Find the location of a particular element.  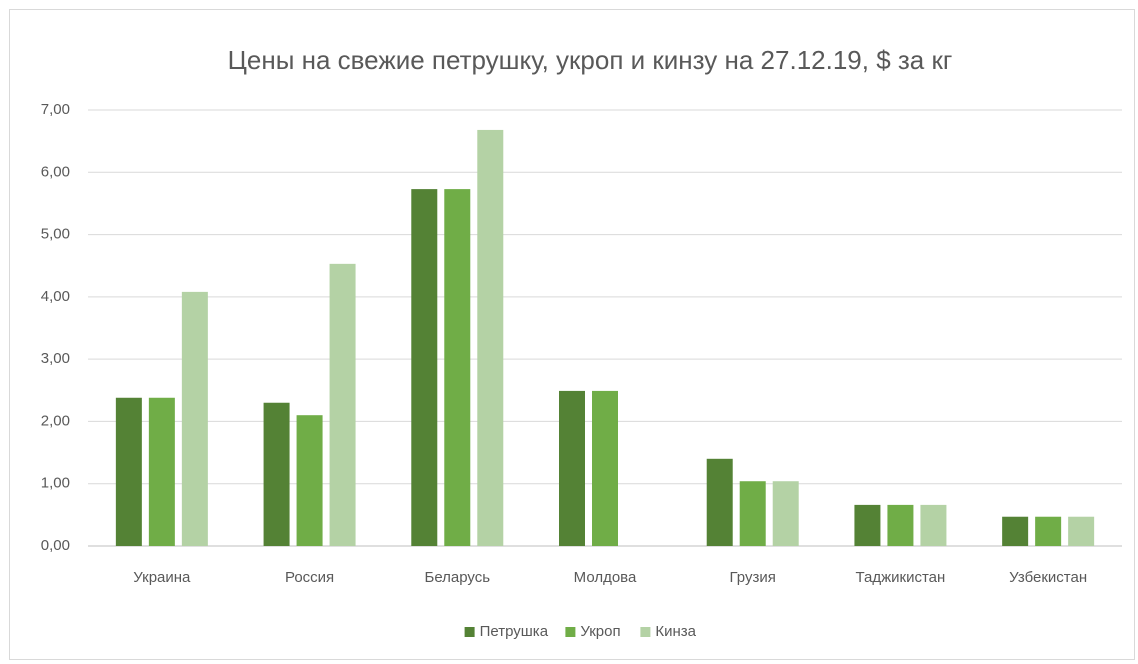

x-tick-label: Россия is located at coordinates (309, 577).